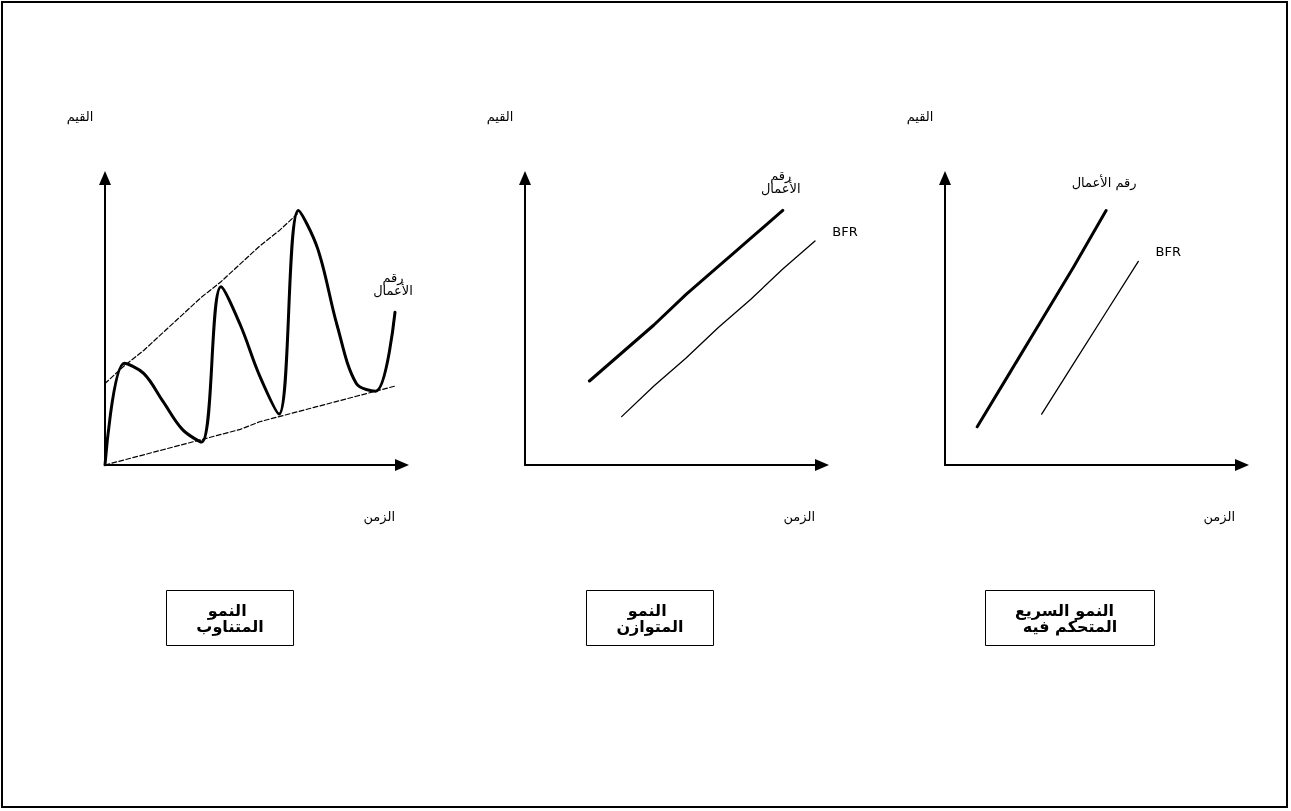  What do you see at coordinates (230, 618) in the screenshot?
I see `text: النمو المتناوب` at bounding box center [230, 618].